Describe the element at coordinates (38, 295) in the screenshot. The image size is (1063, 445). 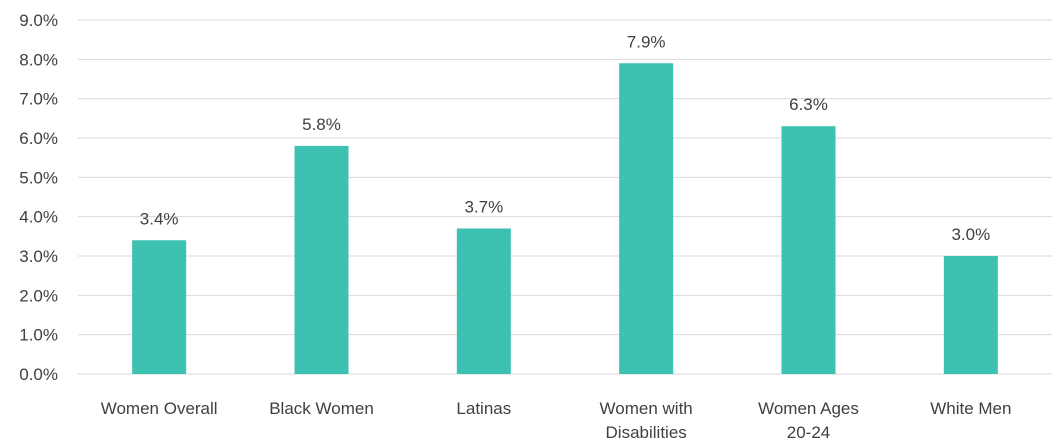
I see `y-tick-label: 2.0%` at that location.